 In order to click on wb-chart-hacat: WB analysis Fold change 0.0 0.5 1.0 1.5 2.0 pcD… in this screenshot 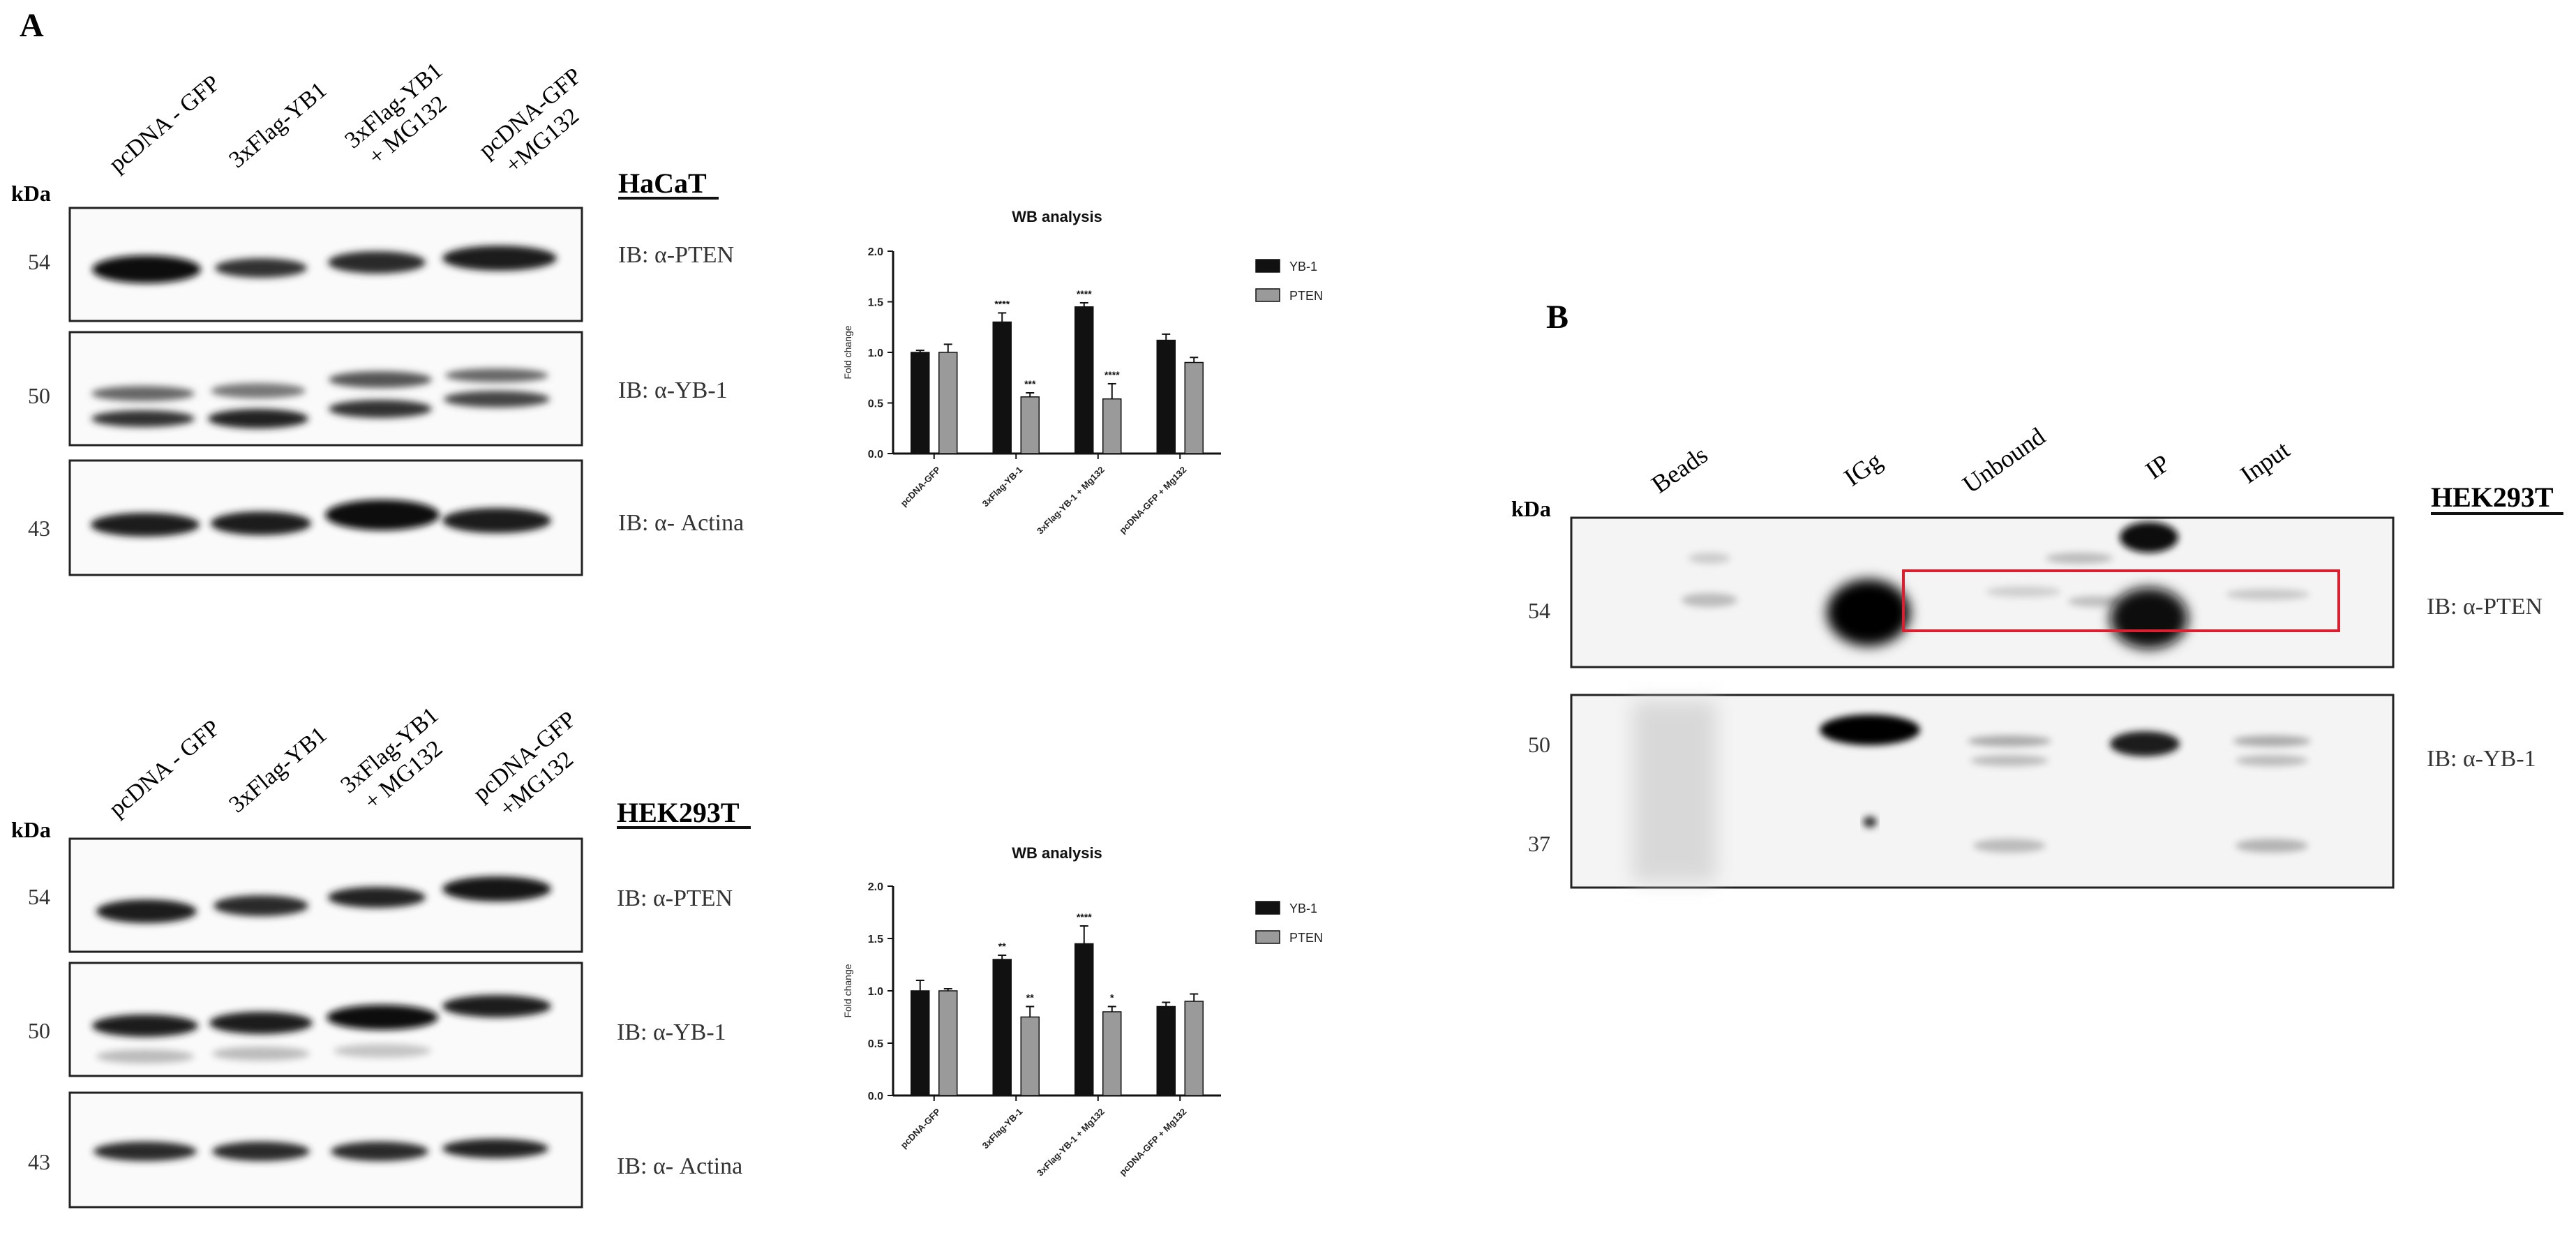, I will do `click(1082, 372)`.